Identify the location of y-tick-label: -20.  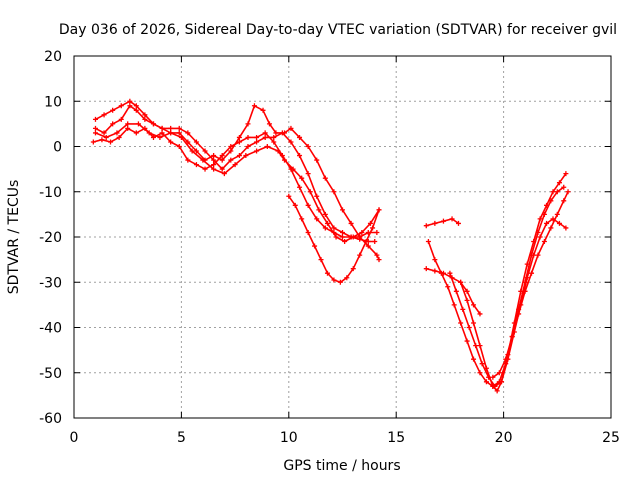
(50, 238).